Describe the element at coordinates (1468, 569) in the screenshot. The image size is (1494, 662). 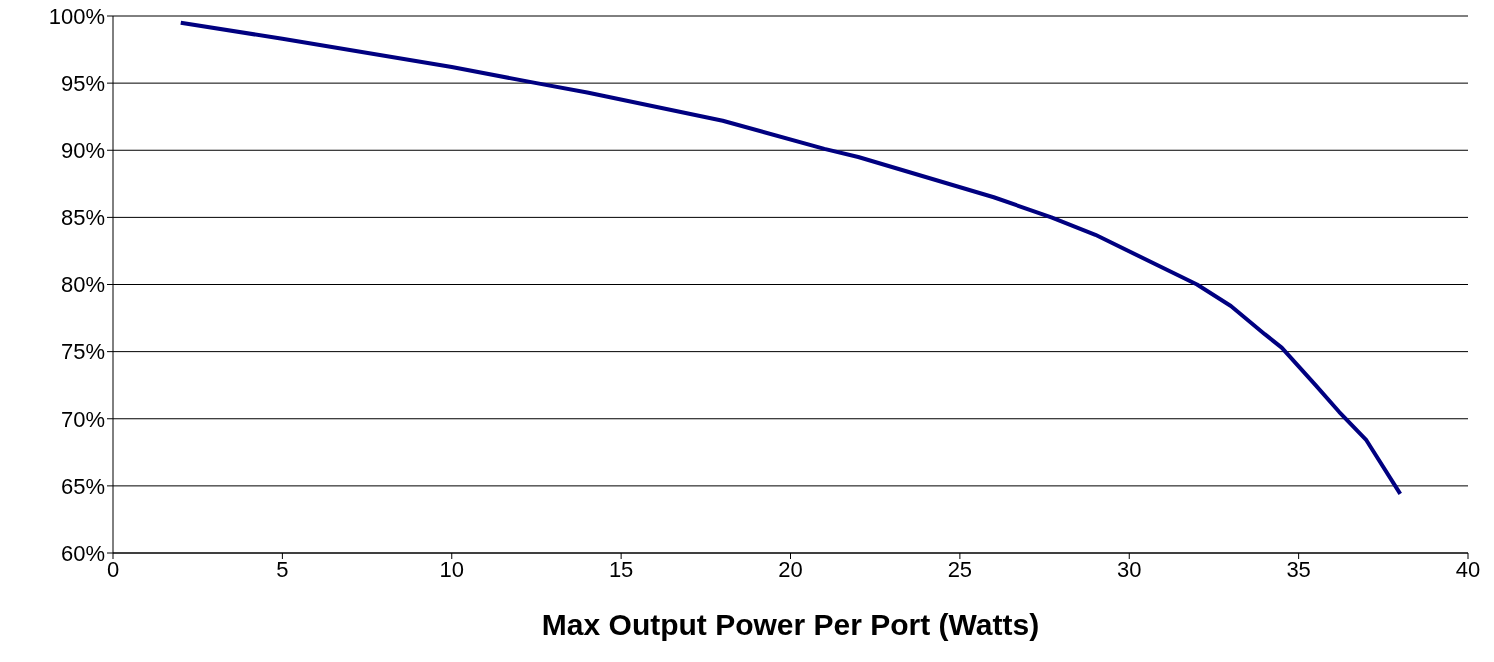
I see `x-tick-label: 40` at that location.